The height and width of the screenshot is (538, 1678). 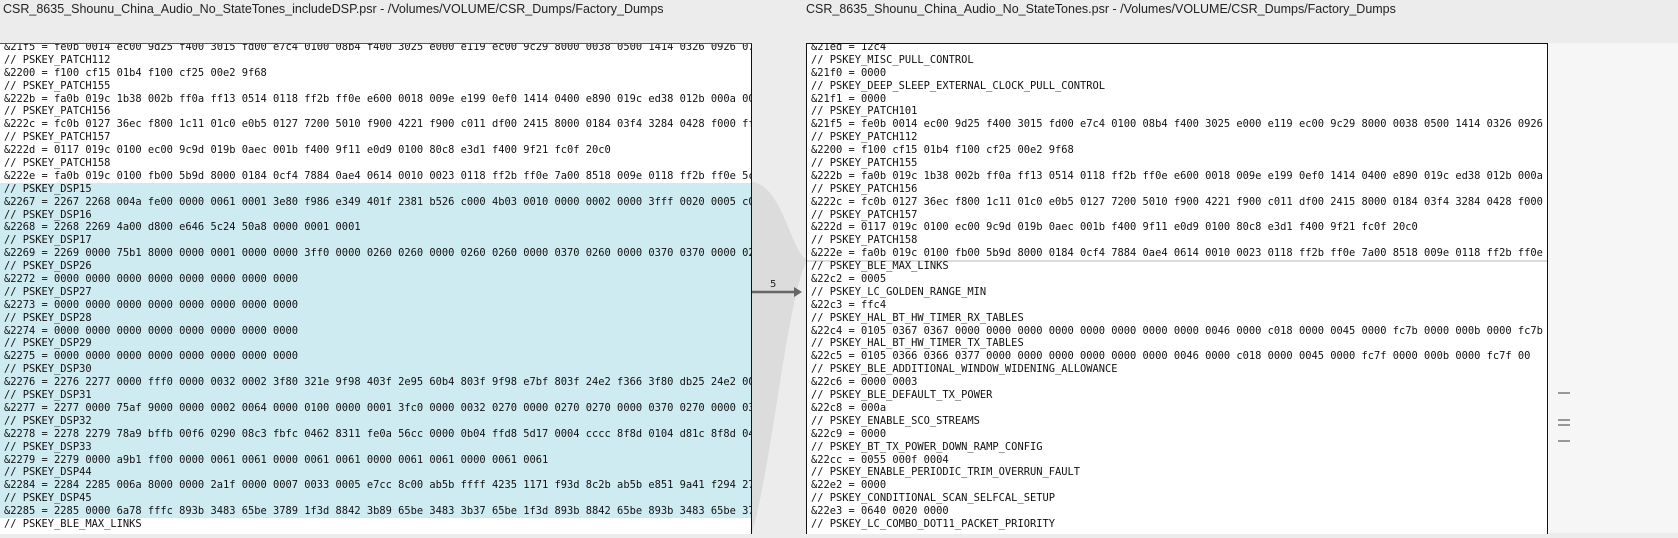 What do you see at coordinates (375, 499) in the screenshot?
I see `code-line: // PSKEY_DSP45` at bounding box center [375, 499].